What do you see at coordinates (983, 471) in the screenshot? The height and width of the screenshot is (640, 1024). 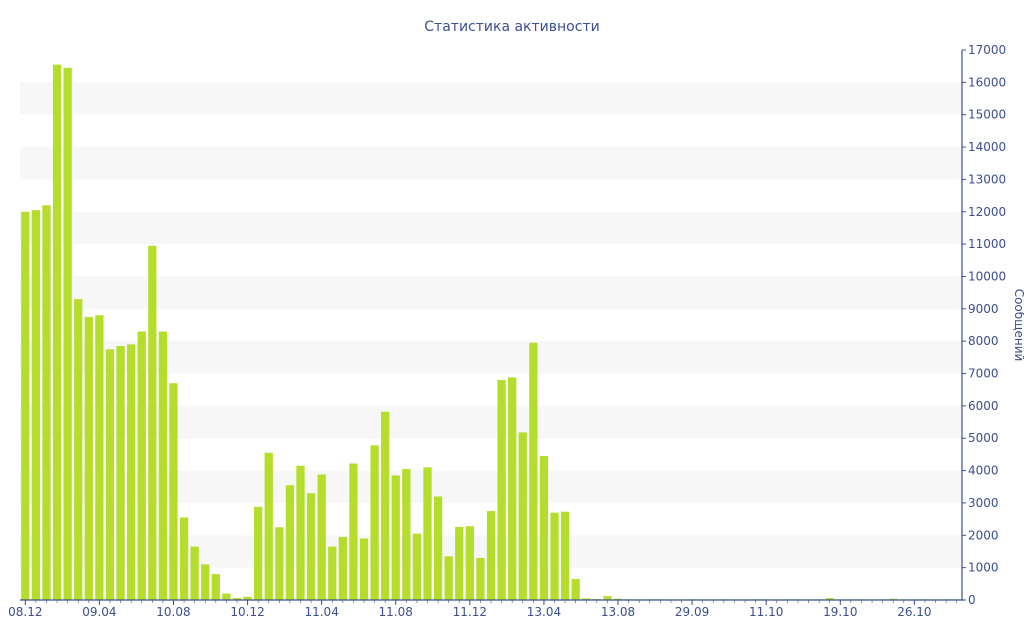 I see `y-tick-label: 4000` at bounding box center [983, 471].